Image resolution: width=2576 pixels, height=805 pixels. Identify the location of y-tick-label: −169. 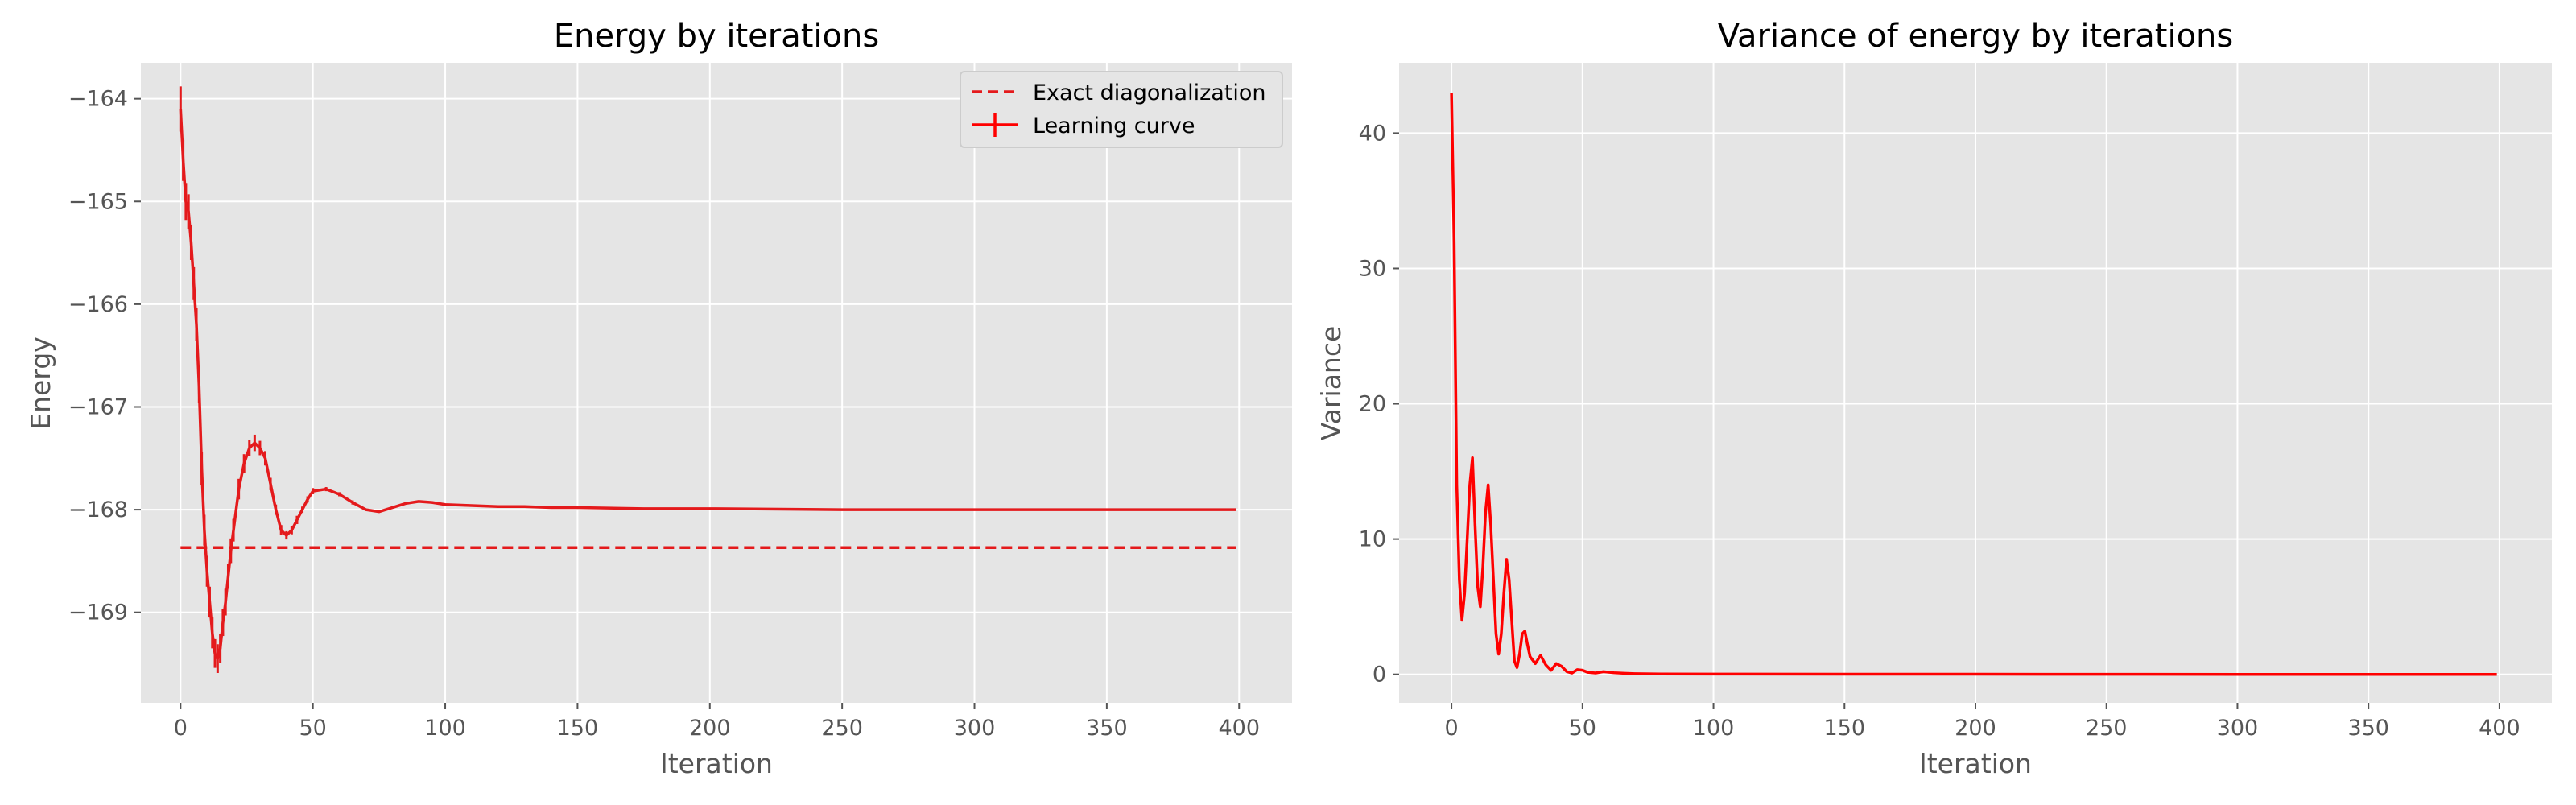
(98, 613).